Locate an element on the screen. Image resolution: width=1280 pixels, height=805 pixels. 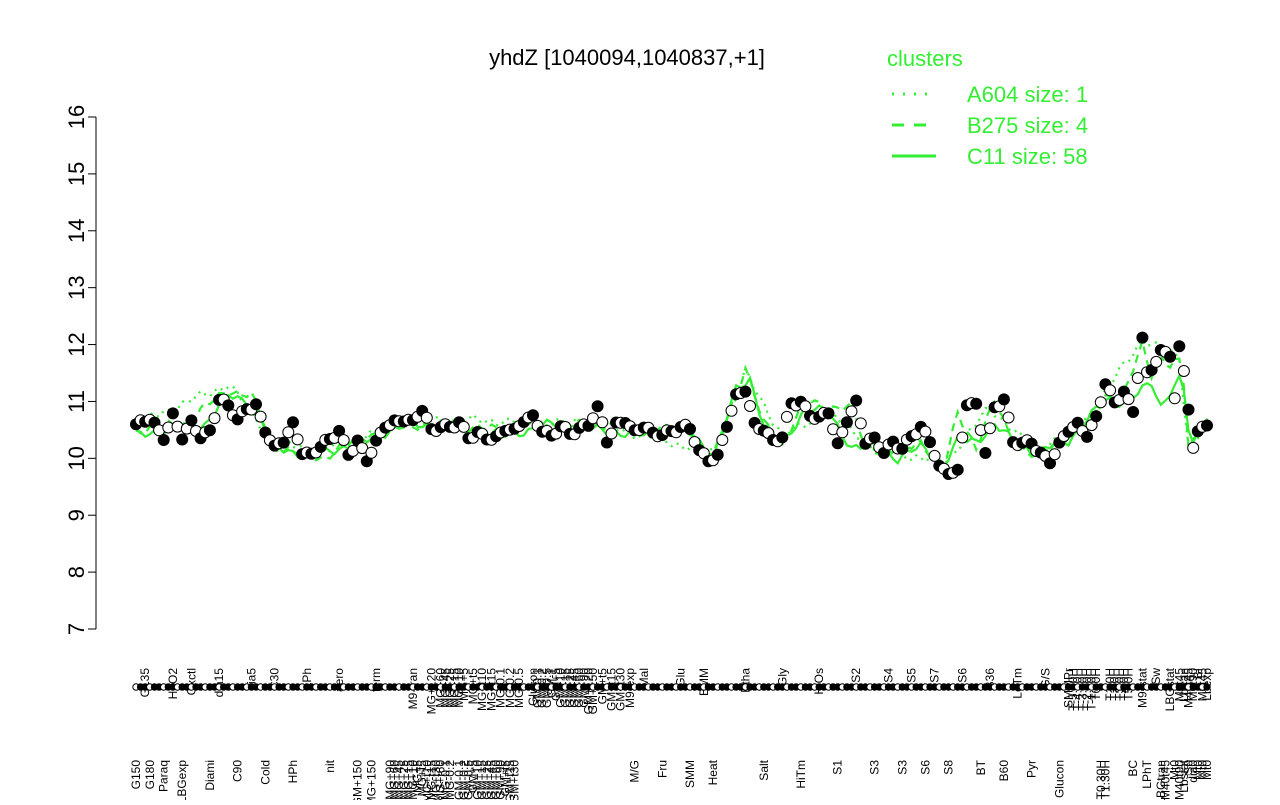
x-tick-label: GM+t30 is located at coordinates (515, 780).